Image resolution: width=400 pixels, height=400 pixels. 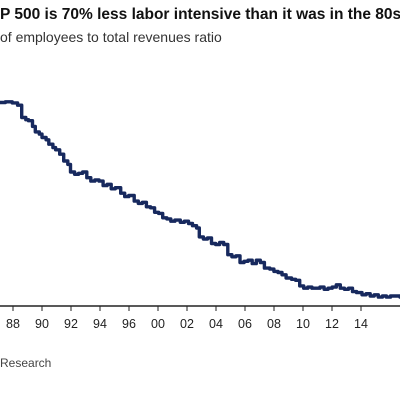 What do you see at coordinates (187, 324) in the screenshot?
I see `x-tick-label: 02` at bounding box center [187, 324].